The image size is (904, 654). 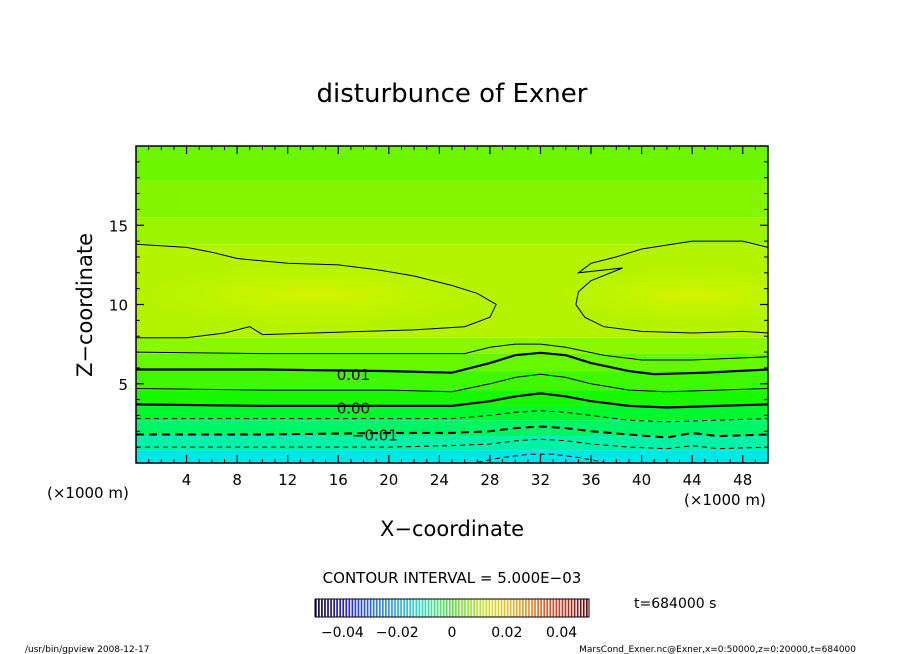 What do you see at coordinates (489, 480) in the screenshot?
I see `x-tick-label-6: 28` at bounding box center [489, 480].